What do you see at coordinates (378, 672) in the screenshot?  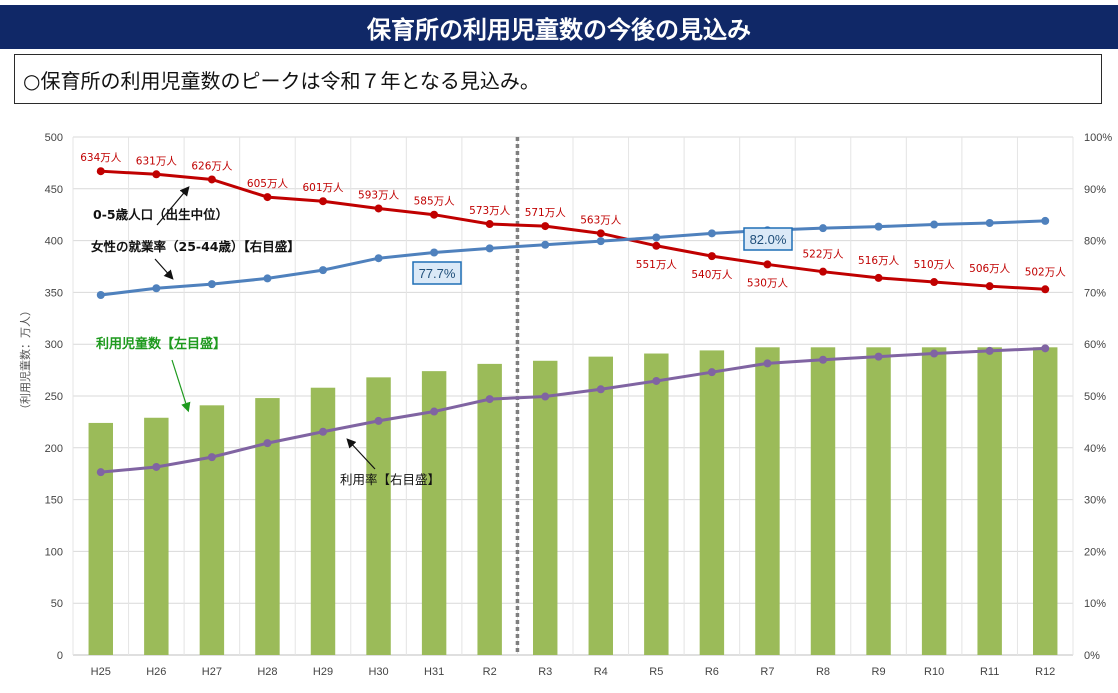 I see `x-tick-label: H30` at bounding box center [378, 672].